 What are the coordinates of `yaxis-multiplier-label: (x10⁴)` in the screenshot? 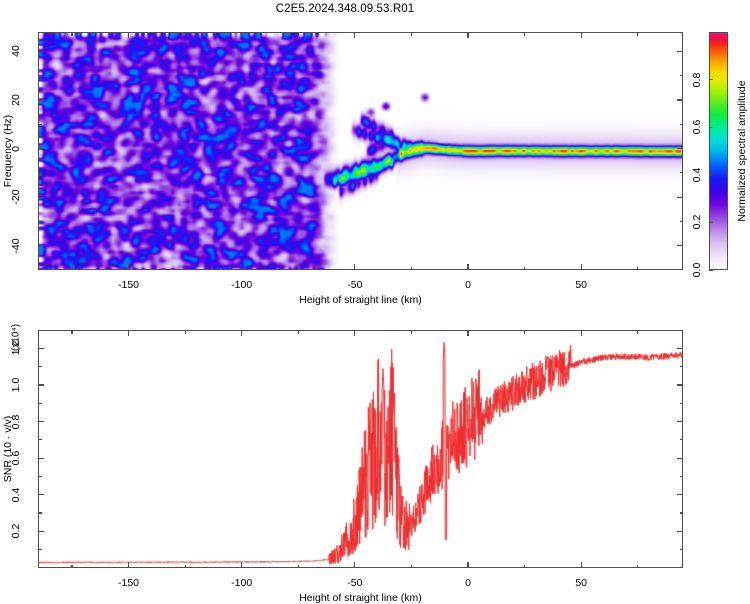 It's located at (16, 337).